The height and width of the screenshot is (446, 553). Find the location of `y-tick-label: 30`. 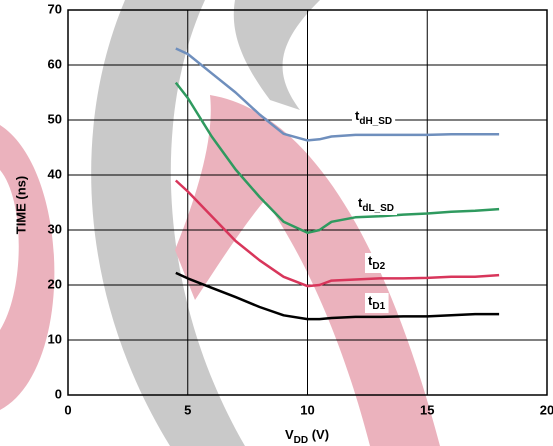

y-tick-label: 30 is located at coordinates (55, 228).